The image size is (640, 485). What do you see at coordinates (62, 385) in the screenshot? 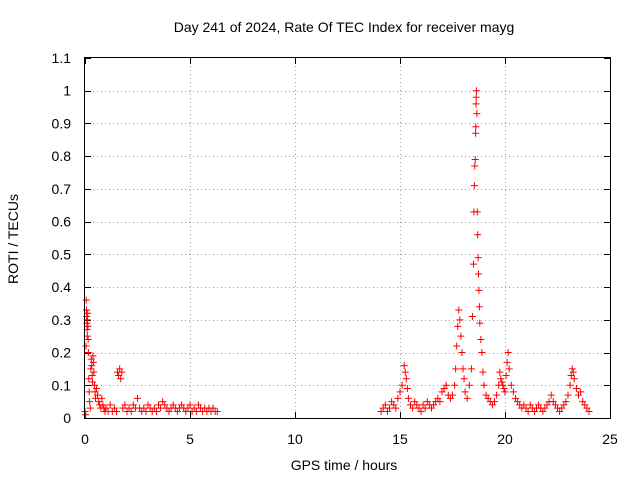
I see `y-tick-label: 0.1` at bounding box center [62, 385].